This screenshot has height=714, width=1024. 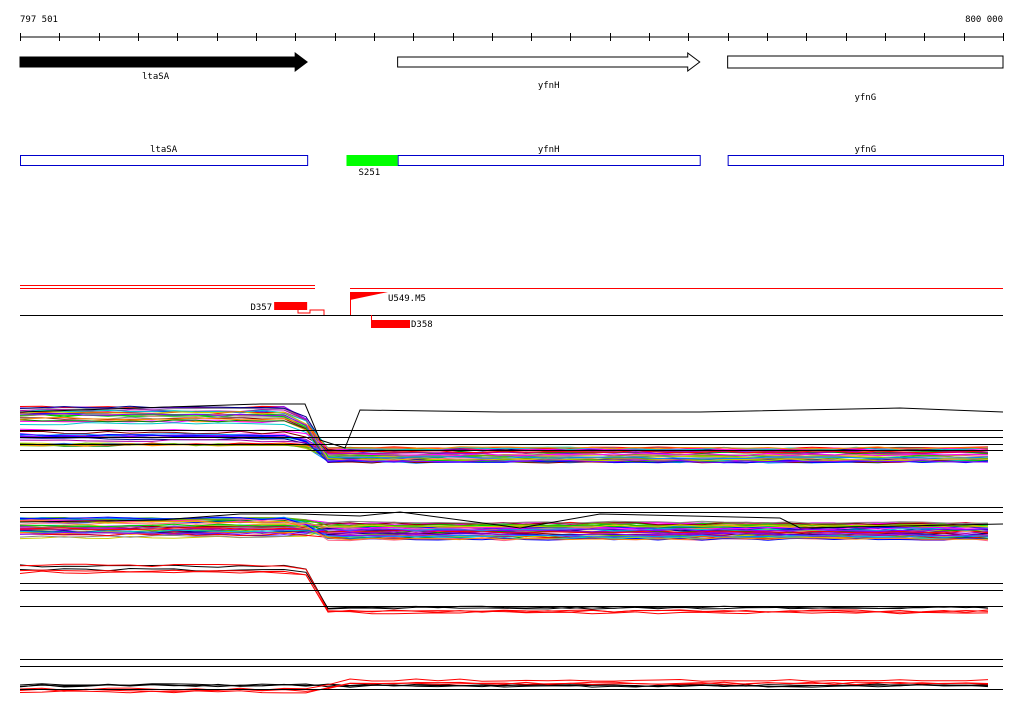 I want to click on annotation-label: yfnH, so click(x=549, y=150).